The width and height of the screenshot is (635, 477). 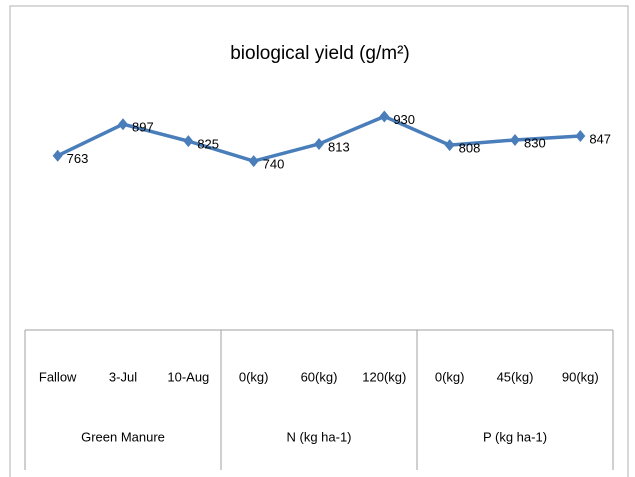 I want to click on data-label: 808, so click(x=470, y=148).